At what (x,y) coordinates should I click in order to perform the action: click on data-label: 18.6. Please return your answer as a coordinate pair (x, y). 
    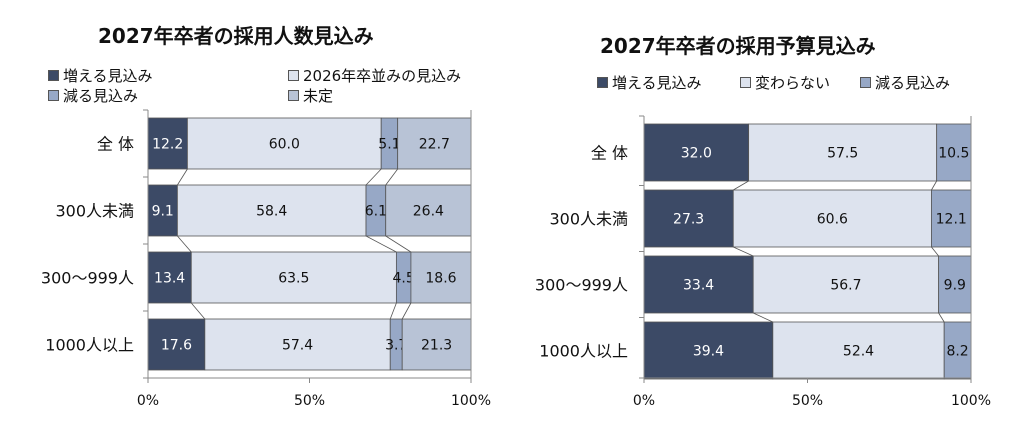
    Looking at the image, I should click on (440, 279).